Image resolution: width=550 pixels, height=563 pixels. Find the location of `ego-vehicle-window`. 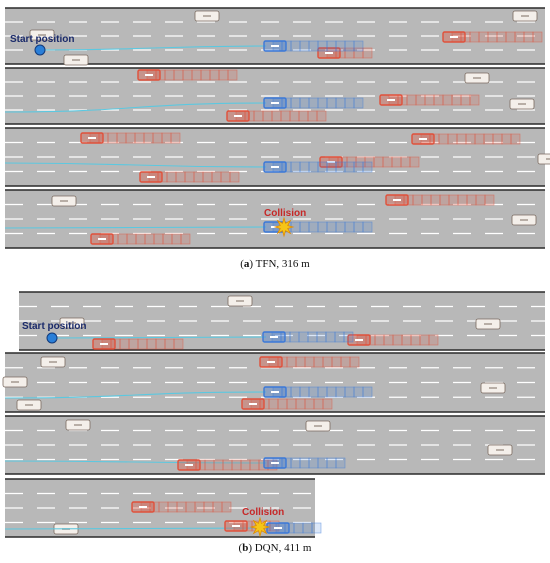

ego-vehicle-window is located at coordinates (275, 463).